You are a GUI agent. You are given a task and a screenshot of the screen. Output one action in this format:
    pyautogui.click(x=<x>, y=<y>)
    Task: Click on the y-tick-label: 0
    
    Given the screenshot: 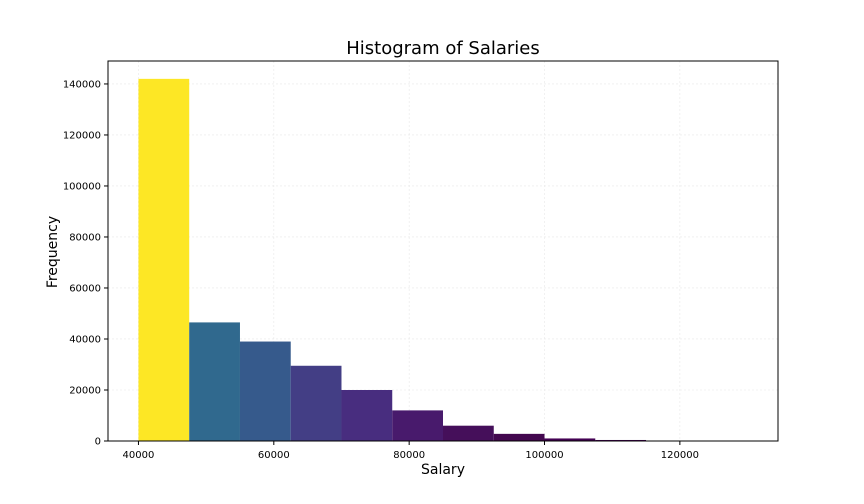 What is the action you would take?
    pyautogui.click(x=98, y=442)
    